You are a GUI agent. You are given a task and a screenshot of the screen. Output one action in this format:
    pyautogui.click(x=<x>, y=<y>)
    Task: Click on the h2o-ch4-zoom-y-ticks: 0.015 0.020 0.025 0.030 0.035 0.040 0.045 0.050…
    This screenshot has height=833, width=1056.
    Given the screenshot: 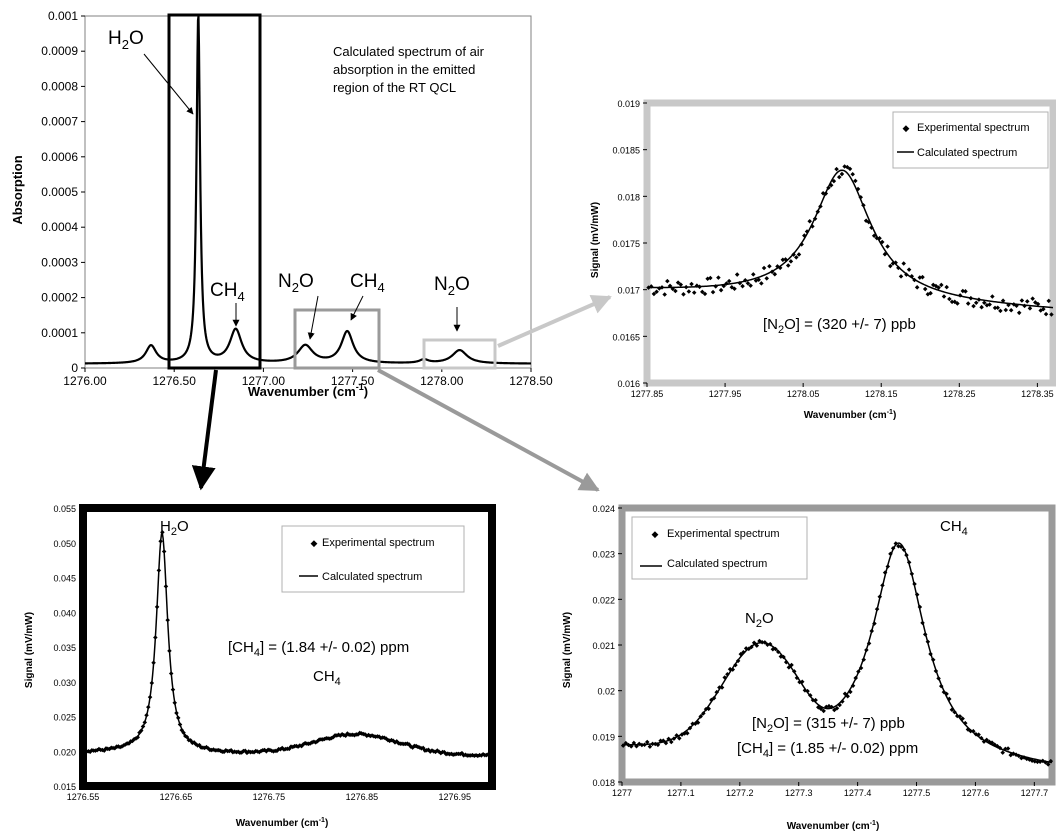 What is the action you would take?
    pyautogui.click(x=68, y=648)
    